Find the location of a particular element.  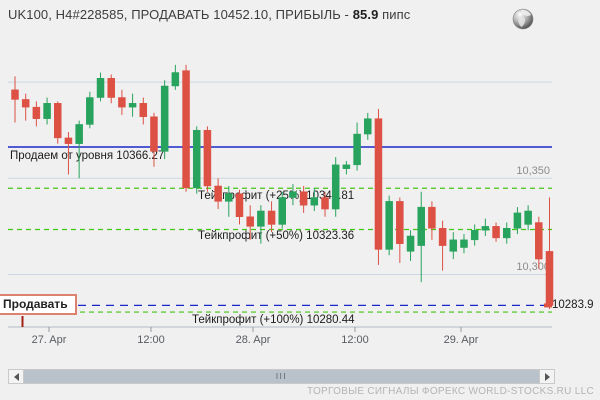

sell-button: Продавать is located at coordinates (38, 304).